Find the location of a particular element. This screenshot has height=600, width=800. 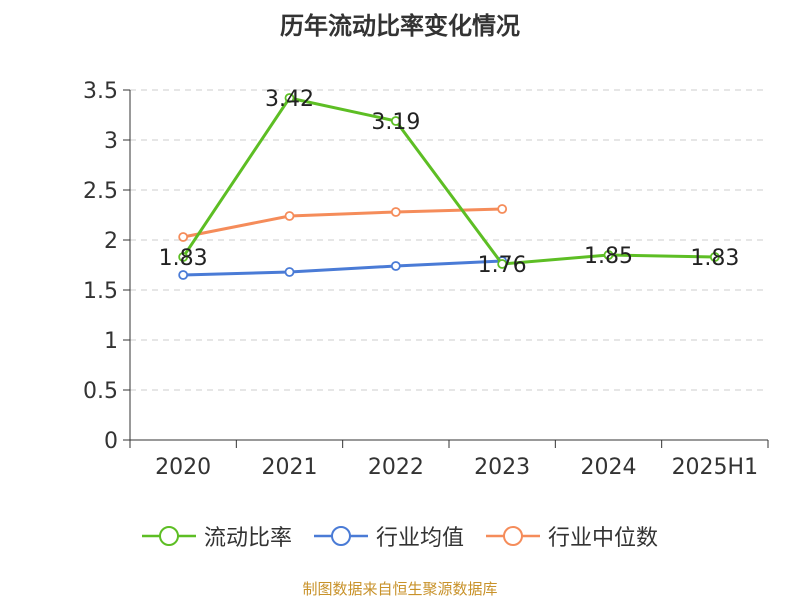

y-tick-label: 3 is located at coordinates (111, 141).